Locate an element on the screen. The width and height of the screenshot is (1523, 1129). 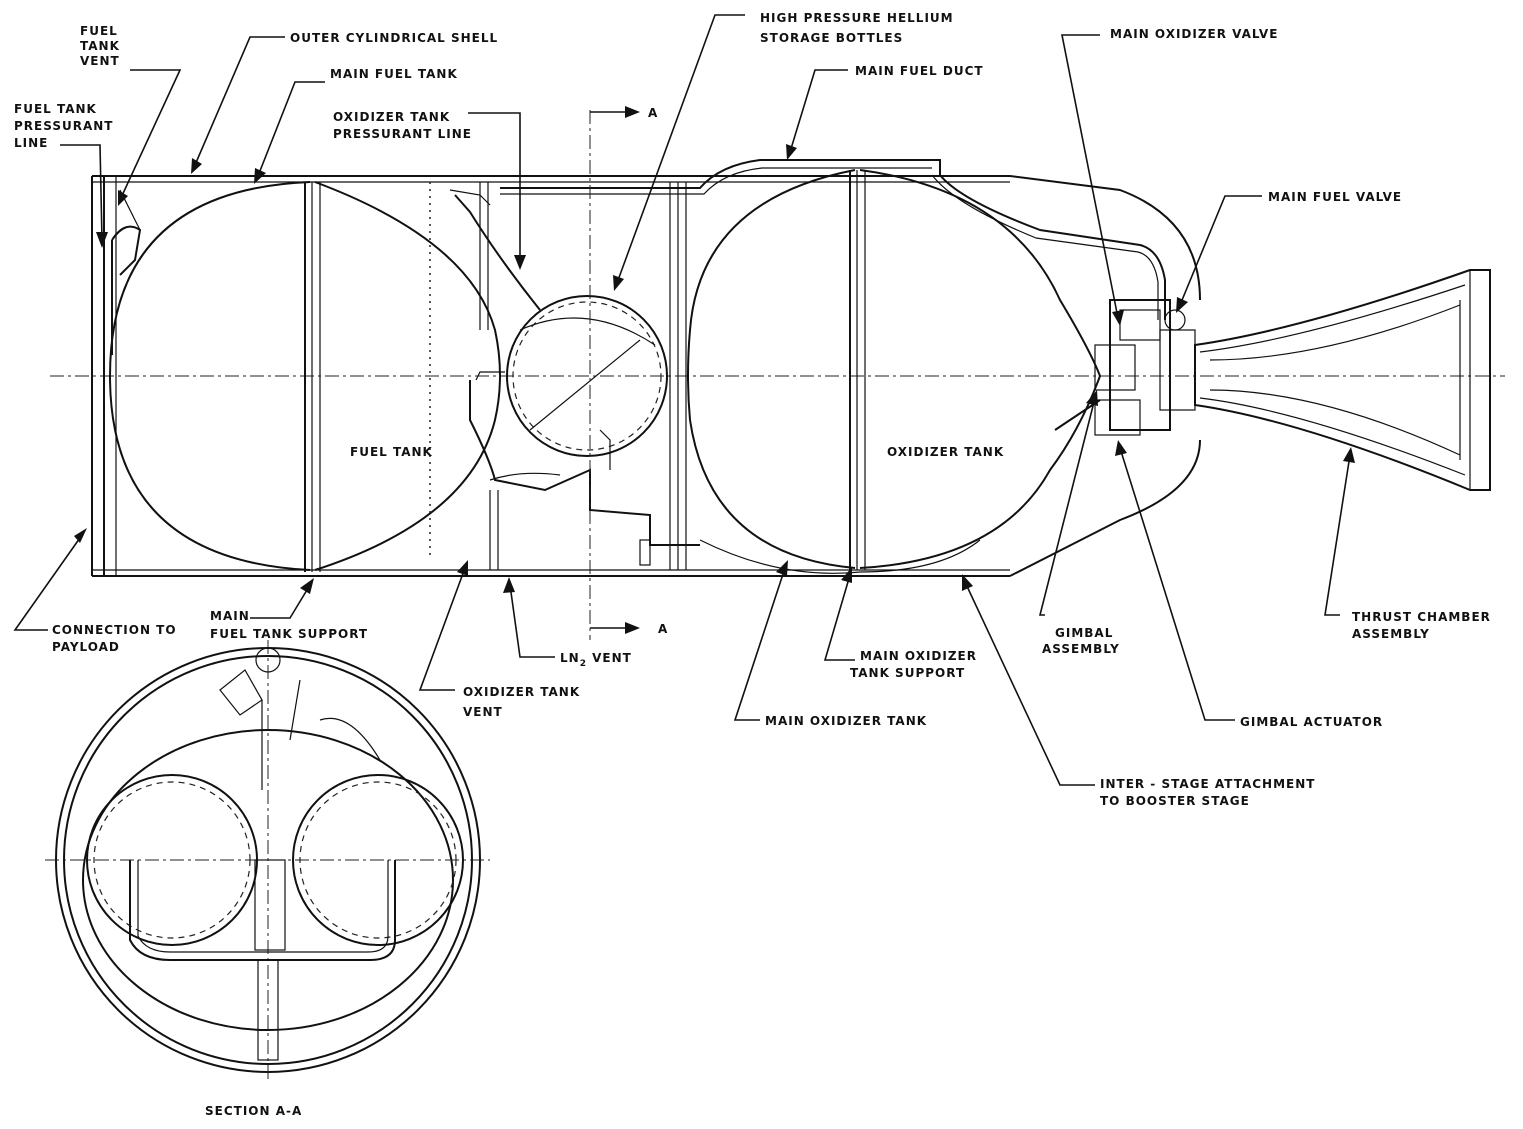
label-gimbal-actuator: GIMBAL ACTUATOR is located at coordinates (1311, 722).